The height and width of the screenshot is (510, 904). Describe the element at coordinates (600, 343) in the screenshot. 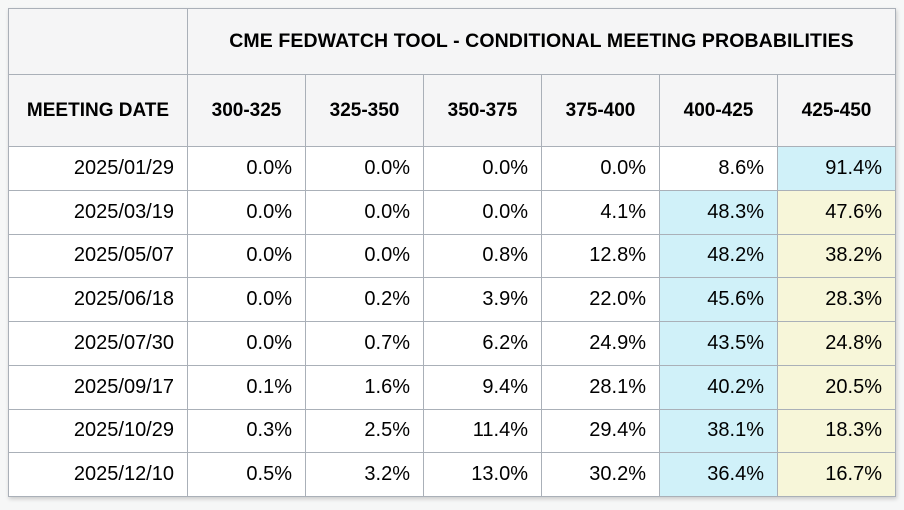

I see `probability-cell: 24.9%` at that location.